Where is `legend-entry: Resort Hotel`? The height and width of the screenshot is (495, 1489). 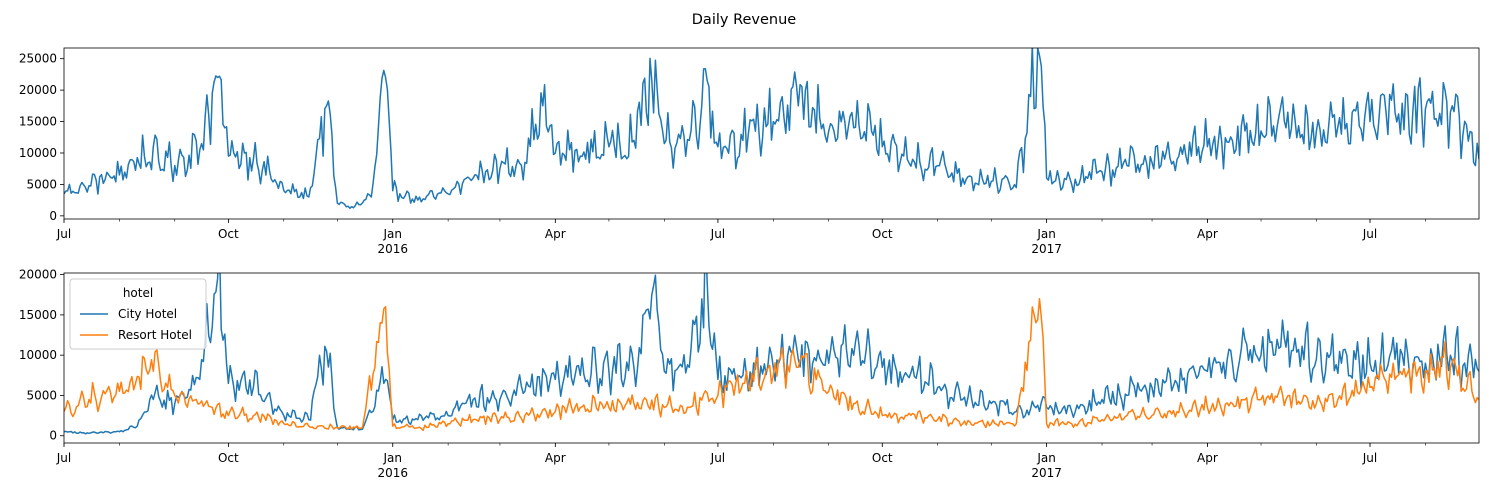 legend-entry: Resort Hotel is located at coordinates (155, 335).